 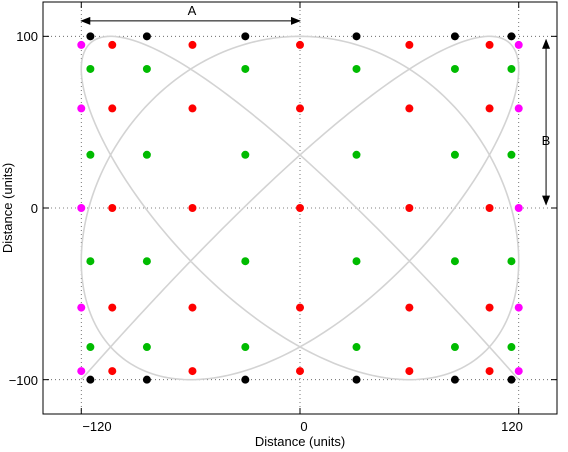 I want to click on y-tick-label-middle: 0, so click(x=34, y=208).